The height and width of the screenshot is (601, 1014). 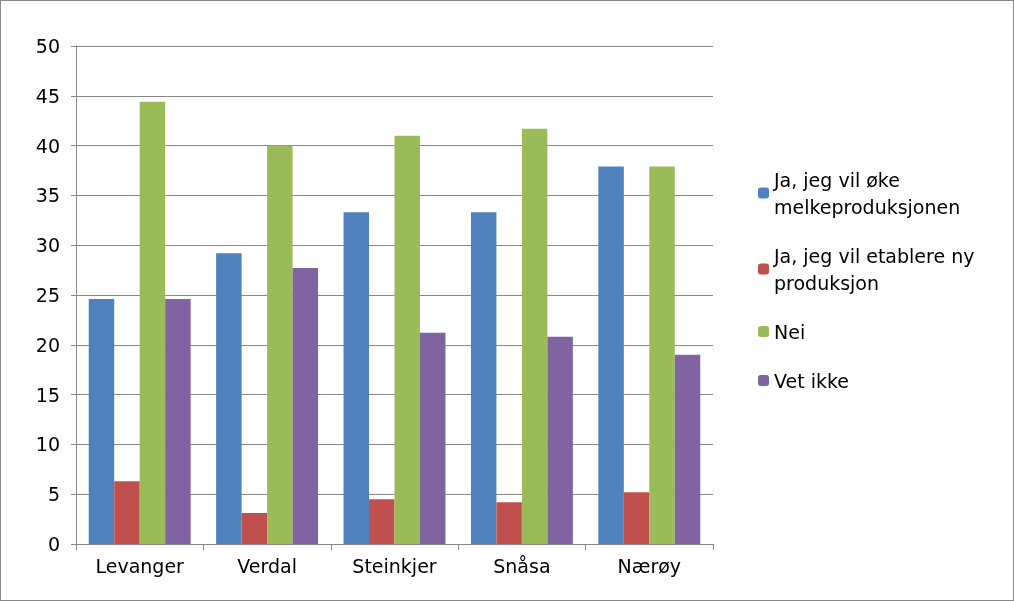 What do you see at coordinates (394, 565) in the screenshot?
I see `x-tick-label: Steinkjer` at bounding box center [394, 565].